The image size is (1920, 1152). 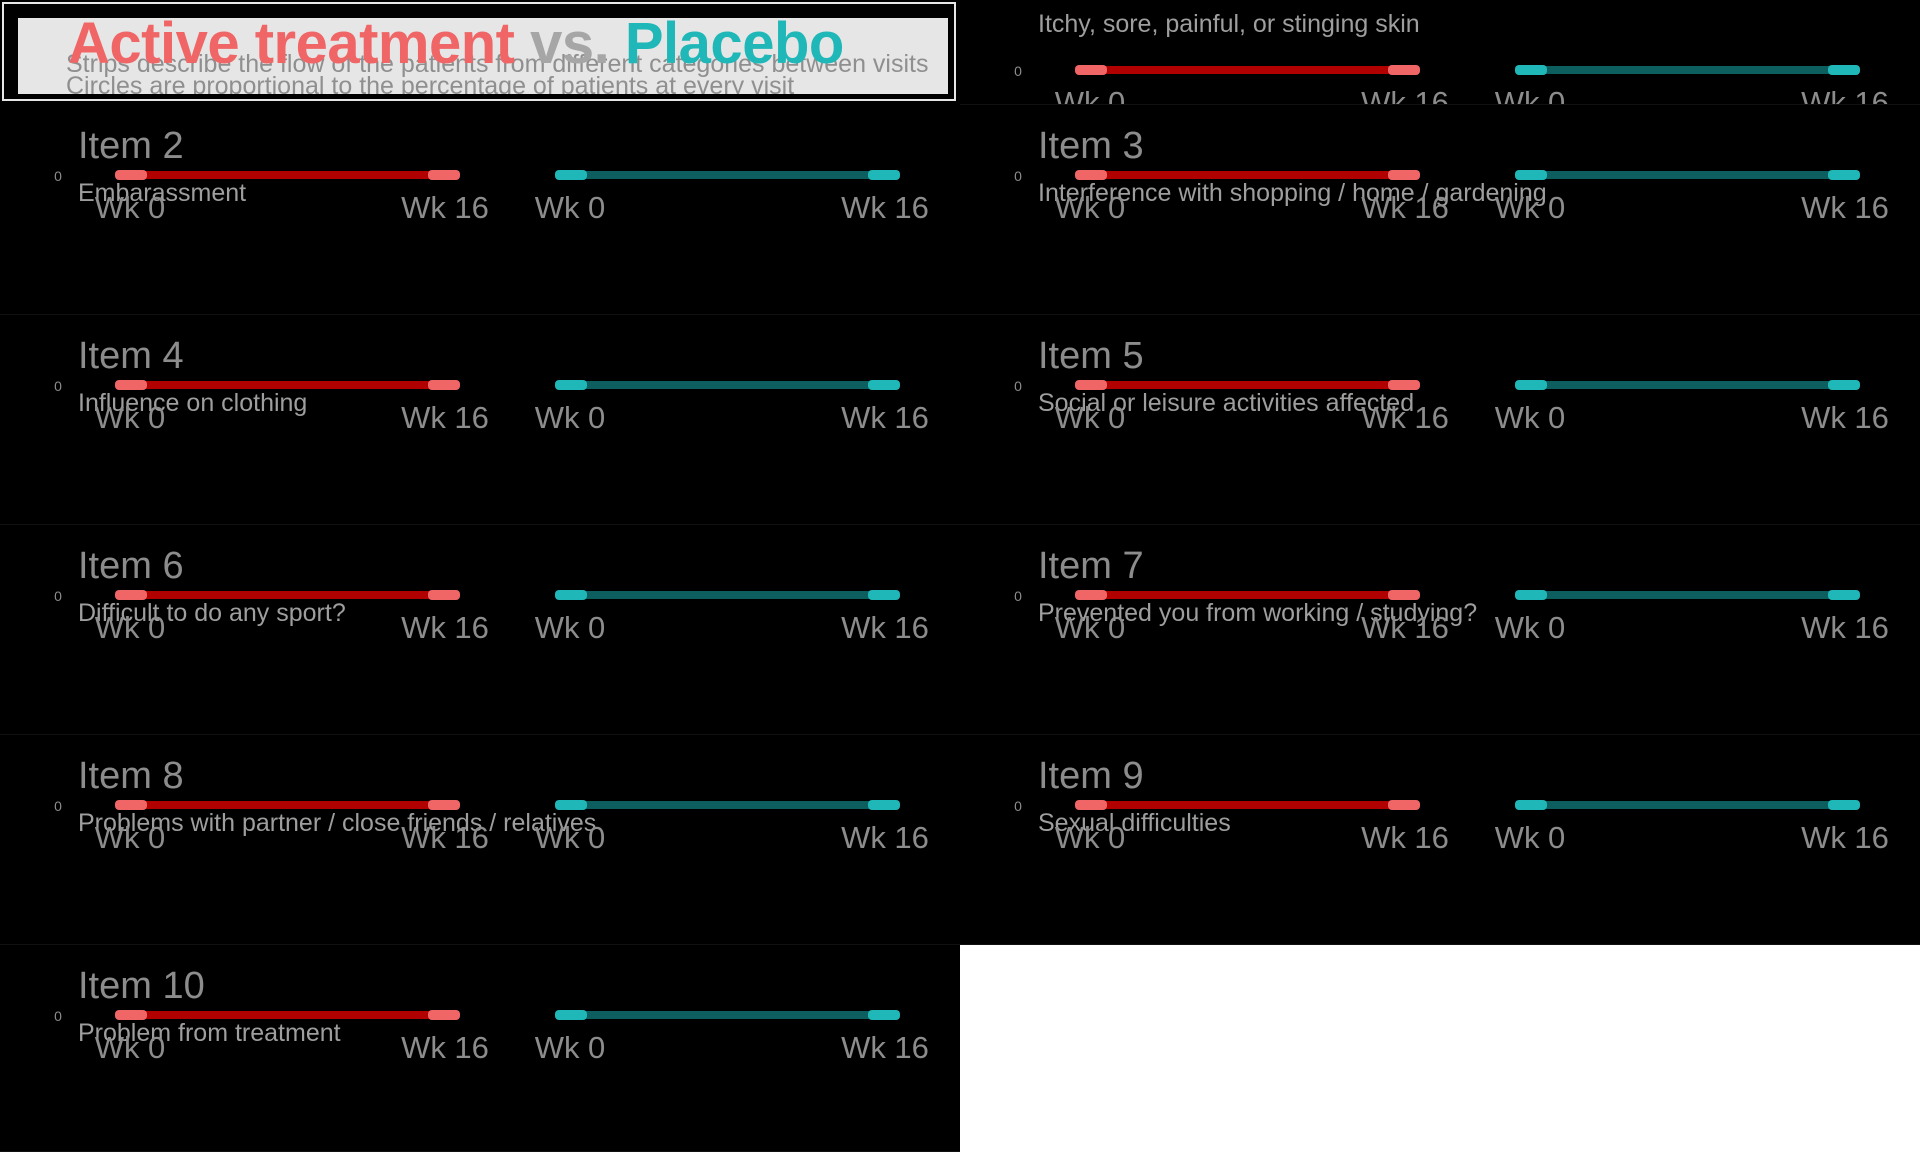 I want to click on title-placebo: Placebo, so click(x=734, y=47).